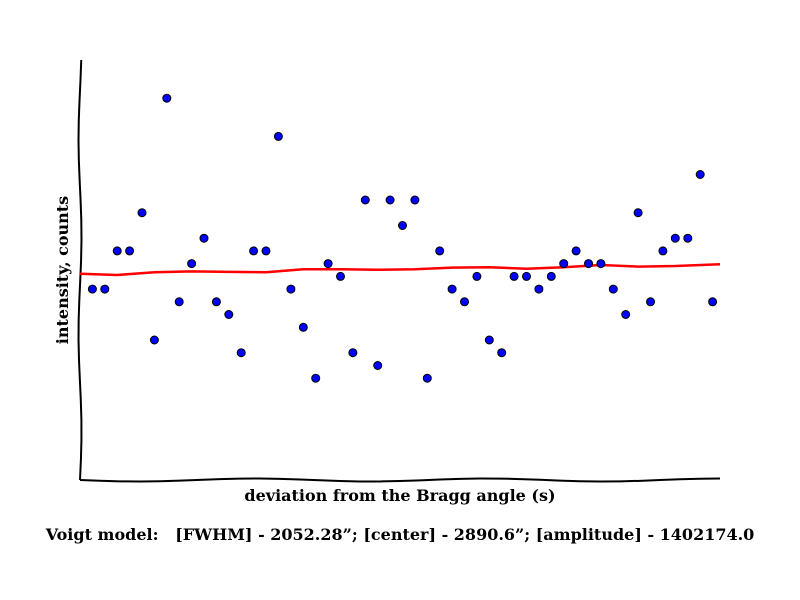  I want to click on fit-line, so click(400, 269).